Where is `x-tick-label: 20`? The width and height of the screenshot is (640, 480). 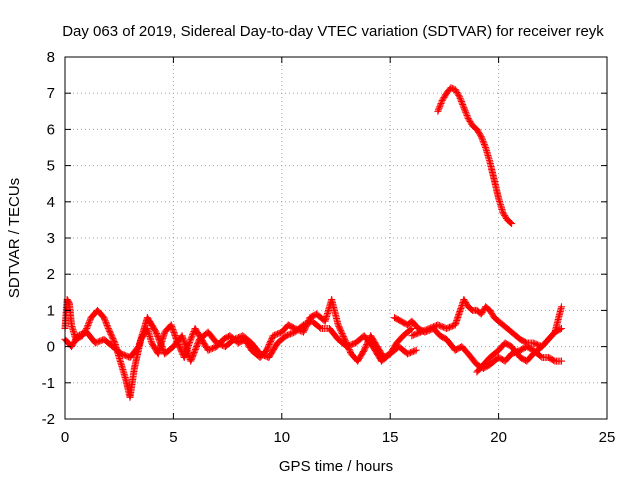
x-tick-label: 20 is located at coordinates (498, 437).